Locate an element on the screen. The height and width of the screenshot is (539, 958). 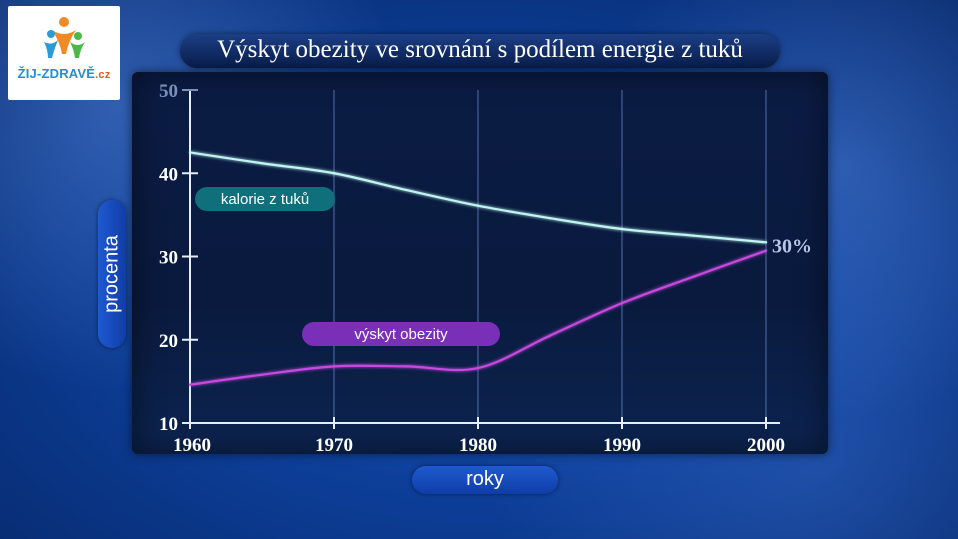
series-0-point-2000 is located at coordinates (766, 242).